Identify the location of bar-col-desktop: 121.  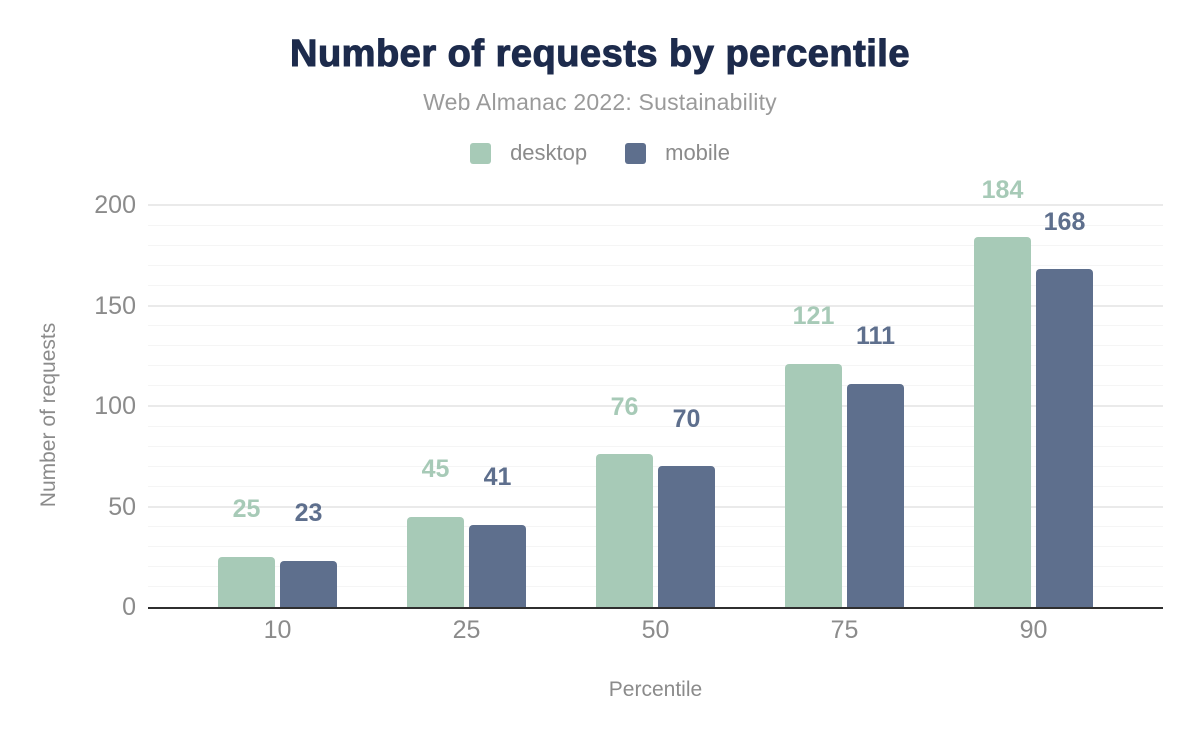
(813, 455).